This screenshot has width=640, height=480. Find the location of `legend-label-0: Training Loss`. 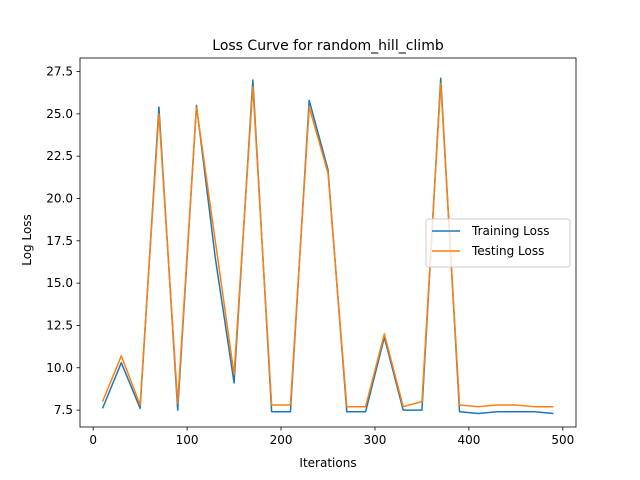

legend-label-0: Training Loss is located at coordinates (510, 231).